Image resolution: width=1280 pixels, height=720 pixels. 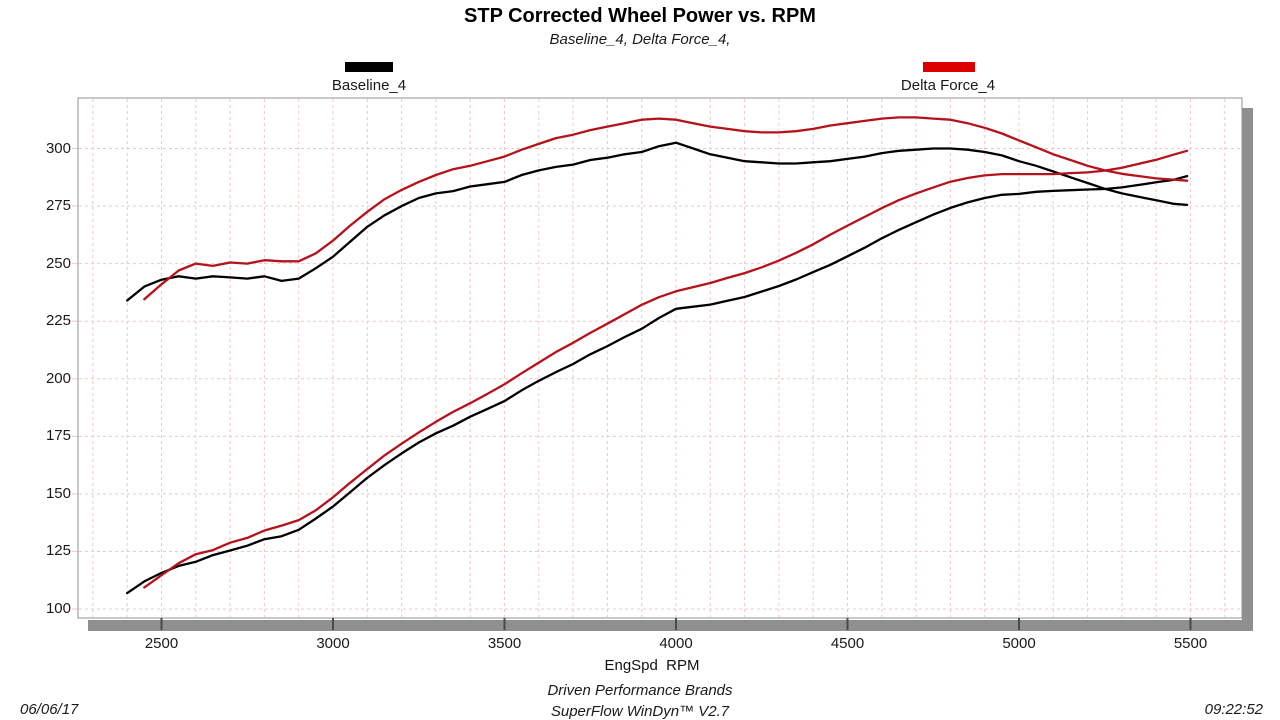 What do you see at coordinates (948, 85) in the screenshot?
I see `legend-label-delta-force: Delta Force_4` at bounding box center [948, 85].